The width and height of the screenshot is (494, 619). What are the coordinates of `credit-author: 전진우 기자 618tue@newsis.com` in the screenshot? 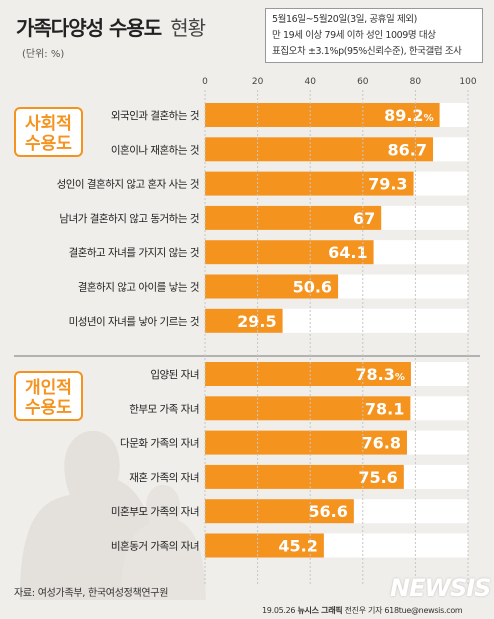 It's located at (403, 610).